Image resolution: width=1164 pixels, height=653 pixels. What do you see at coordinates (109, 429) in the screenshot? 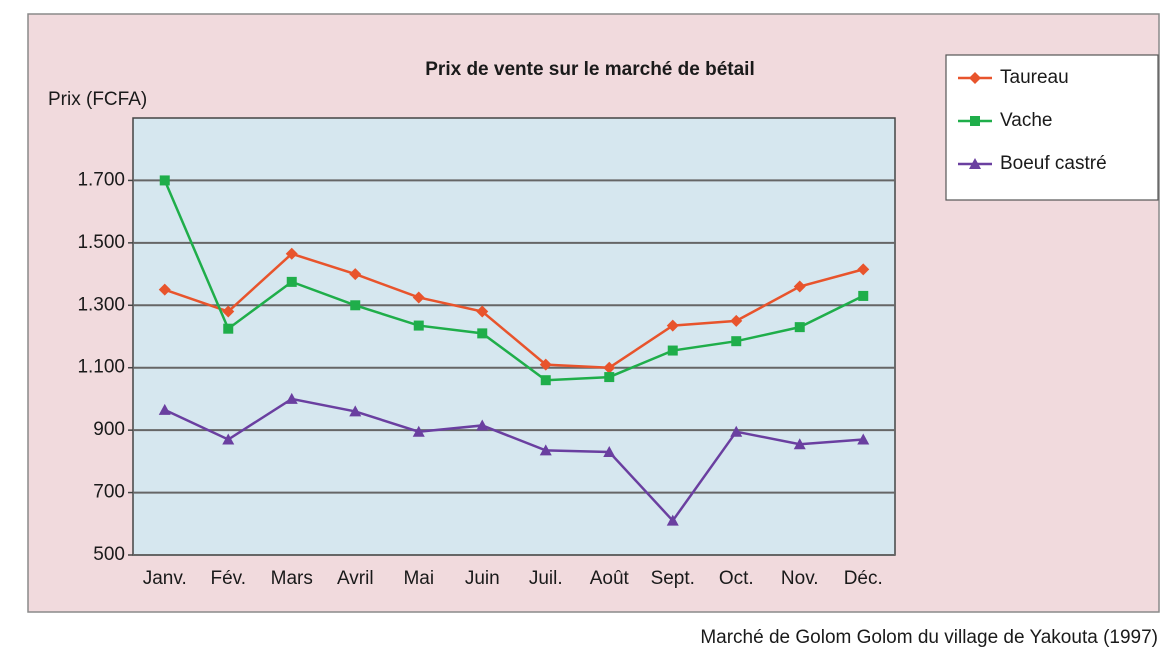
I see `y-tick-label: 900` at bounding box center [109, 429].